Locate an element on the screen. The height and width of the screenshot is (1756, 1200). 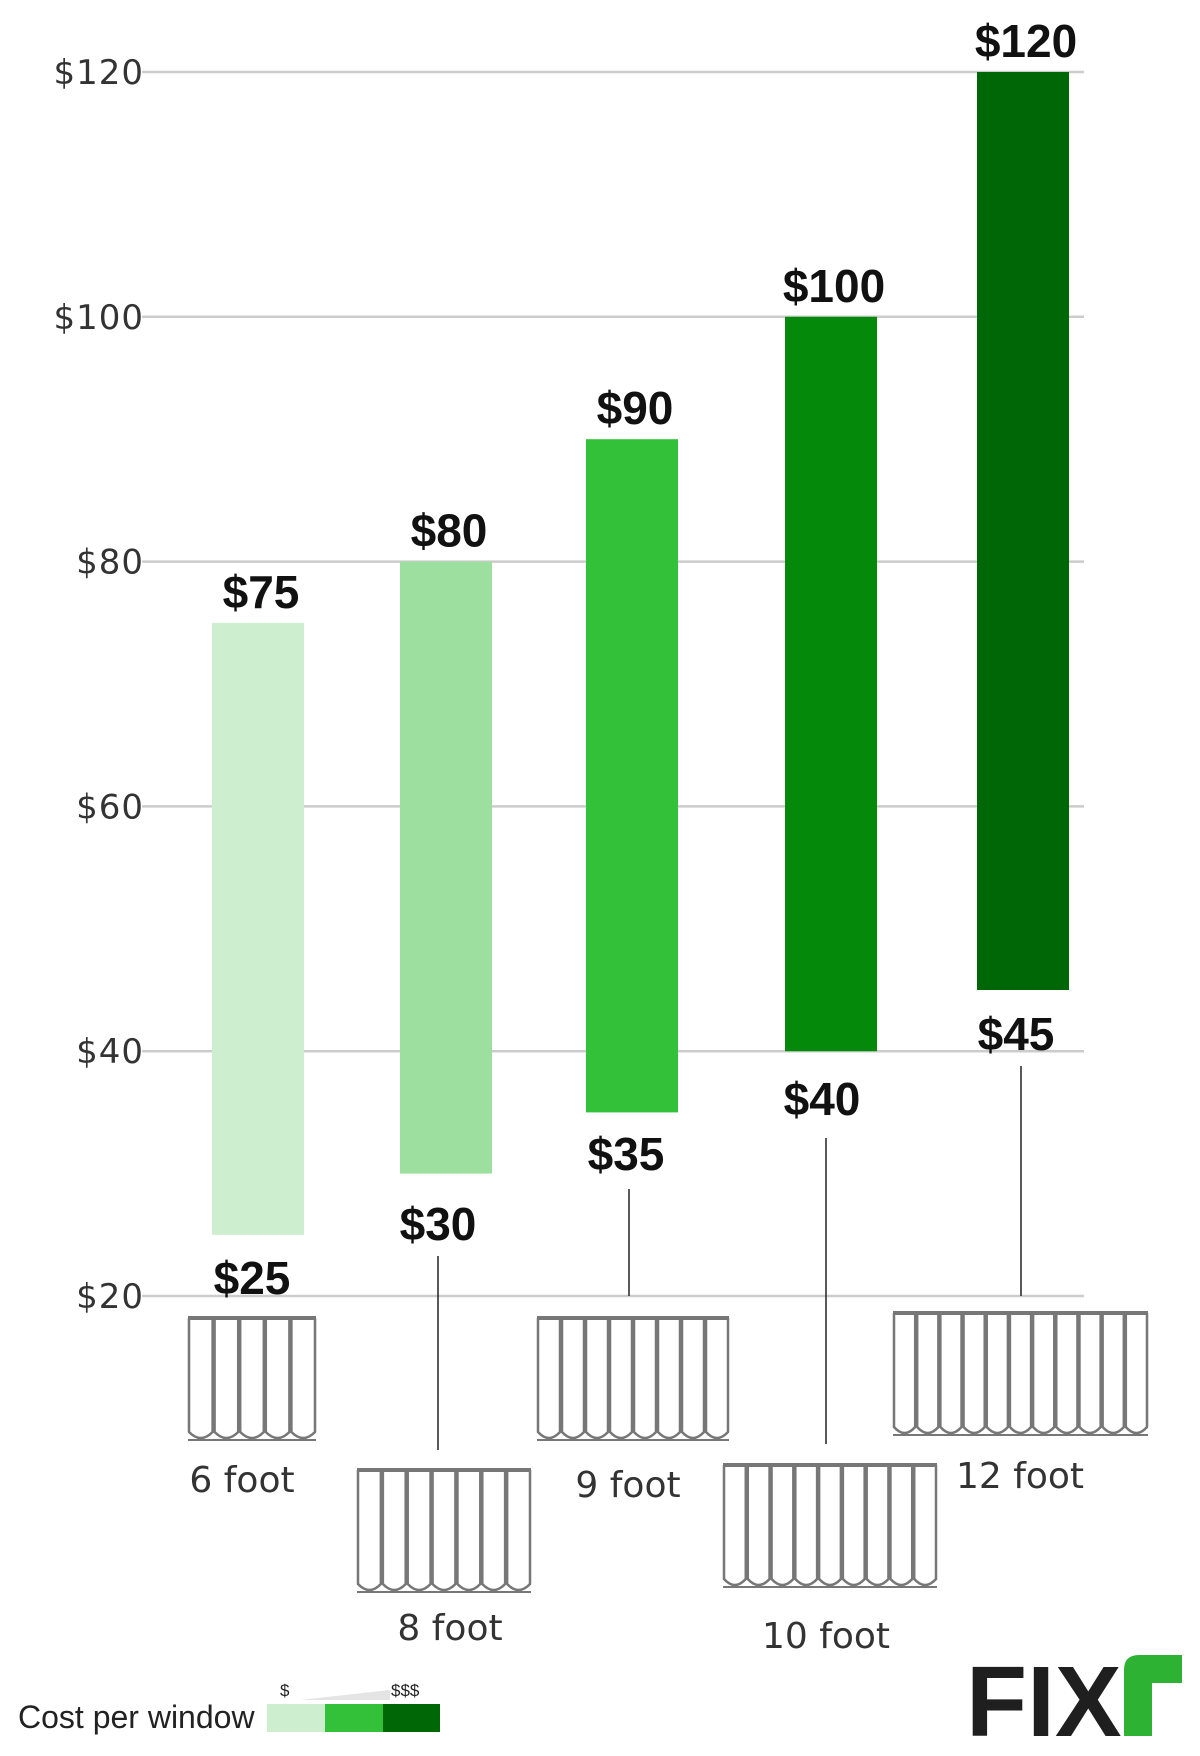
category-label: 6 foot is located at coordinates (241, 1480).